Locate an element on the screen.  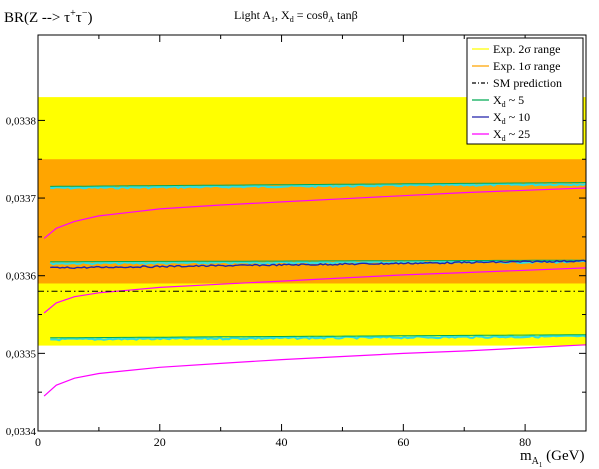
y-tick-label: 0,0337 is located at coordinates (21, 199).